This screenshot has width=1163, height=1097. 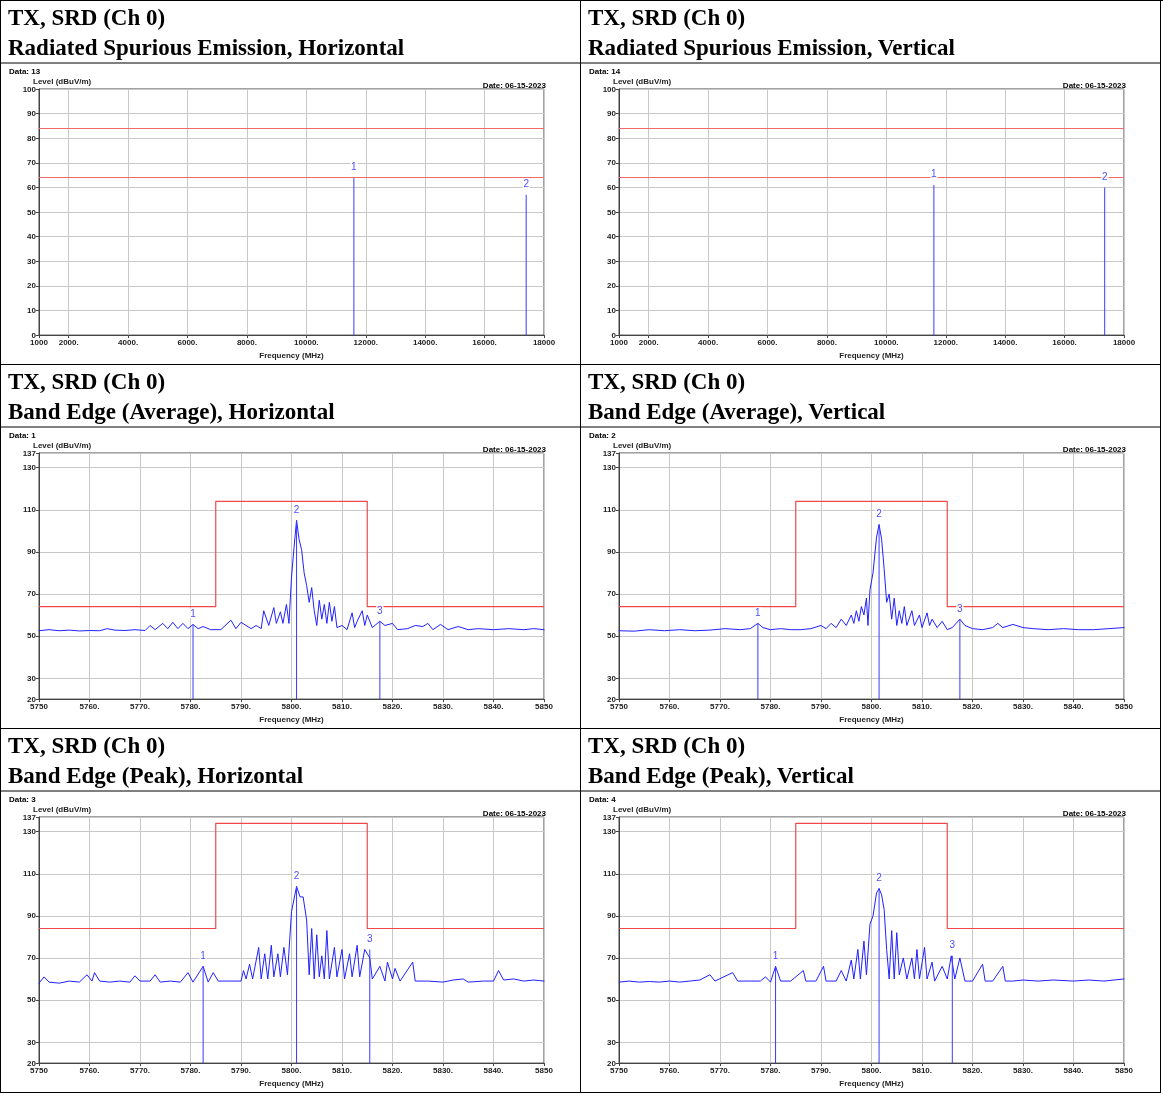 What do you see at coordinates (246, 342) in the screenshot?
I see `x-tick-label: 8000.` at bounding box center [246, 342].